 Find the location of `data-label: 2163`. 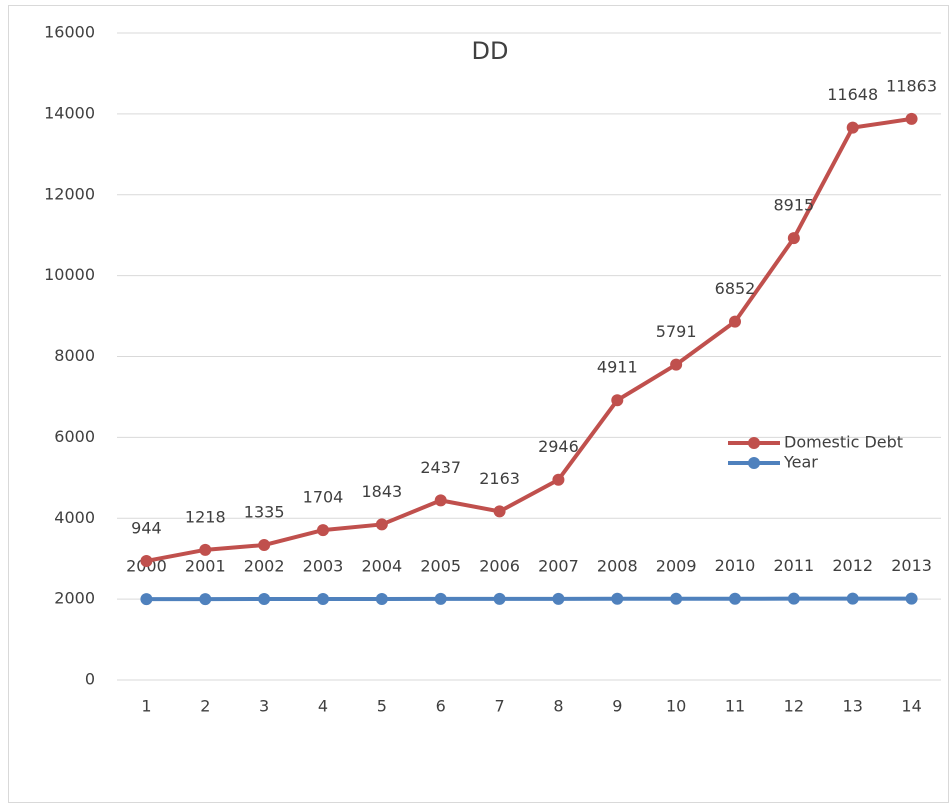

data-label: 2163 is located at coordinates (499, 478).